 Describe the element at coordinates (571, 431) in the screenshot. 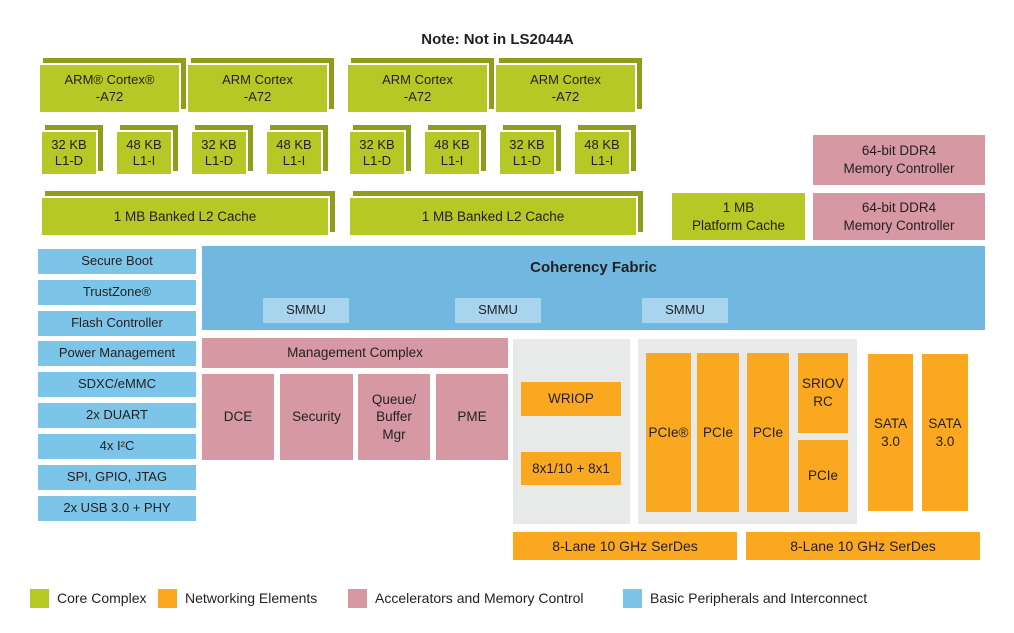

I see `wriop-container` at that location.